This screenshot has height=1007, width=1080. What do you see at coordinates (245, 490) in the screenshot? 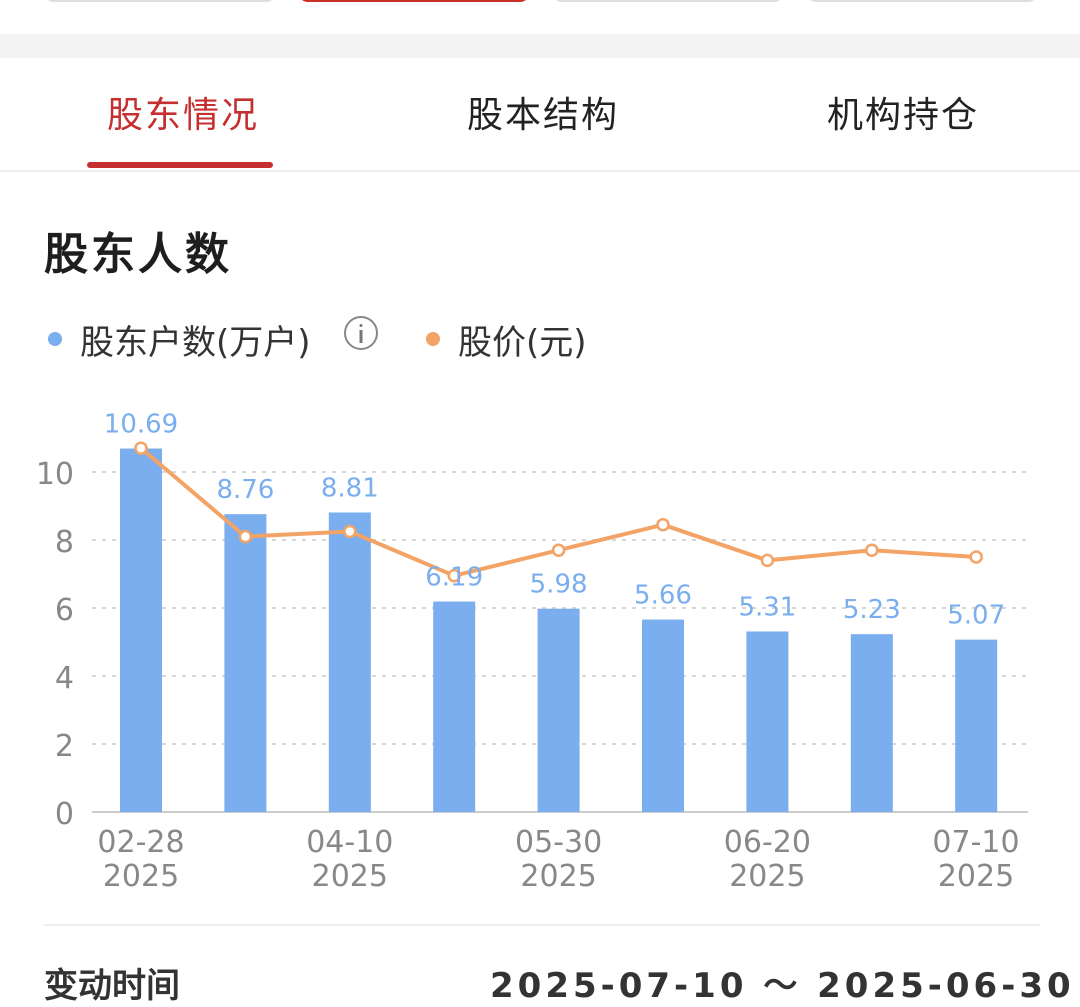
I see `bar-value-label: 8.76` at bounding box center [245, 490].